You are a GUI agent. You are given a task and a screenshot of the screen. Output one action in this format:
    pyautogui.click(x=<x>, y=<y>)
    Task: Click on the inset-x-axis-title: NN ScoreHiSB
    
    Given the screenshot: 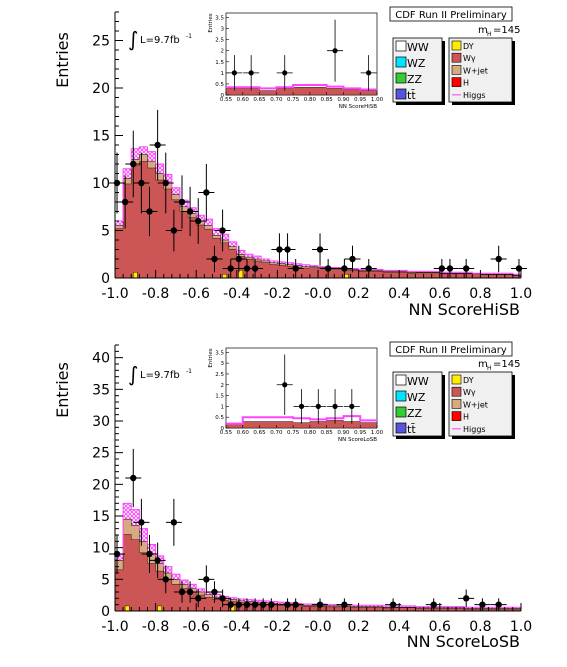 What is the action you would take?
    pyautogui.click(x=358, y=107)
    